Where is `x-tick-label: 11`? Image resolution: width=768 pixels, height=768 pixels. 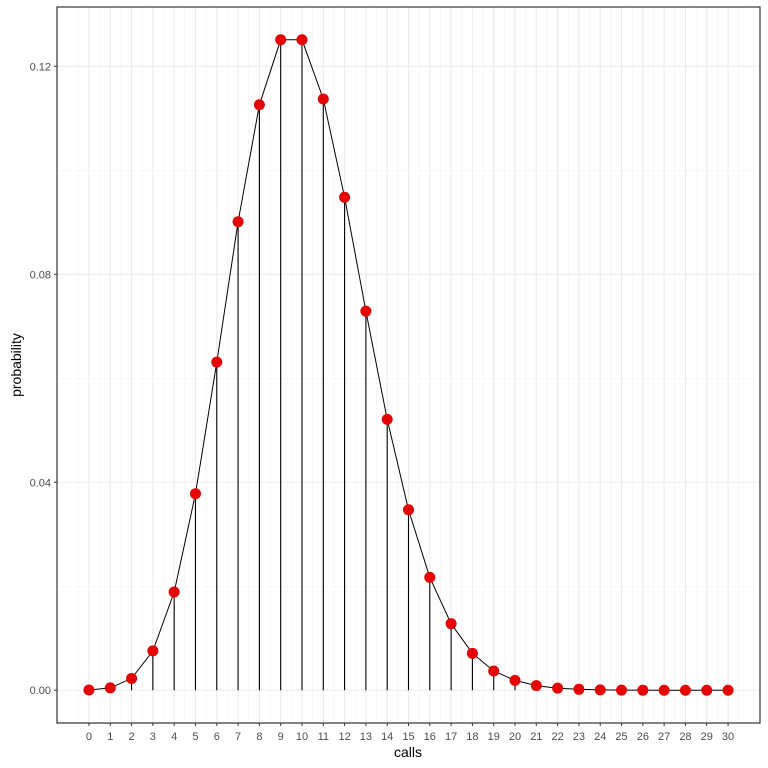 x-tick-label: 11 is located at coordinates (323, 737).